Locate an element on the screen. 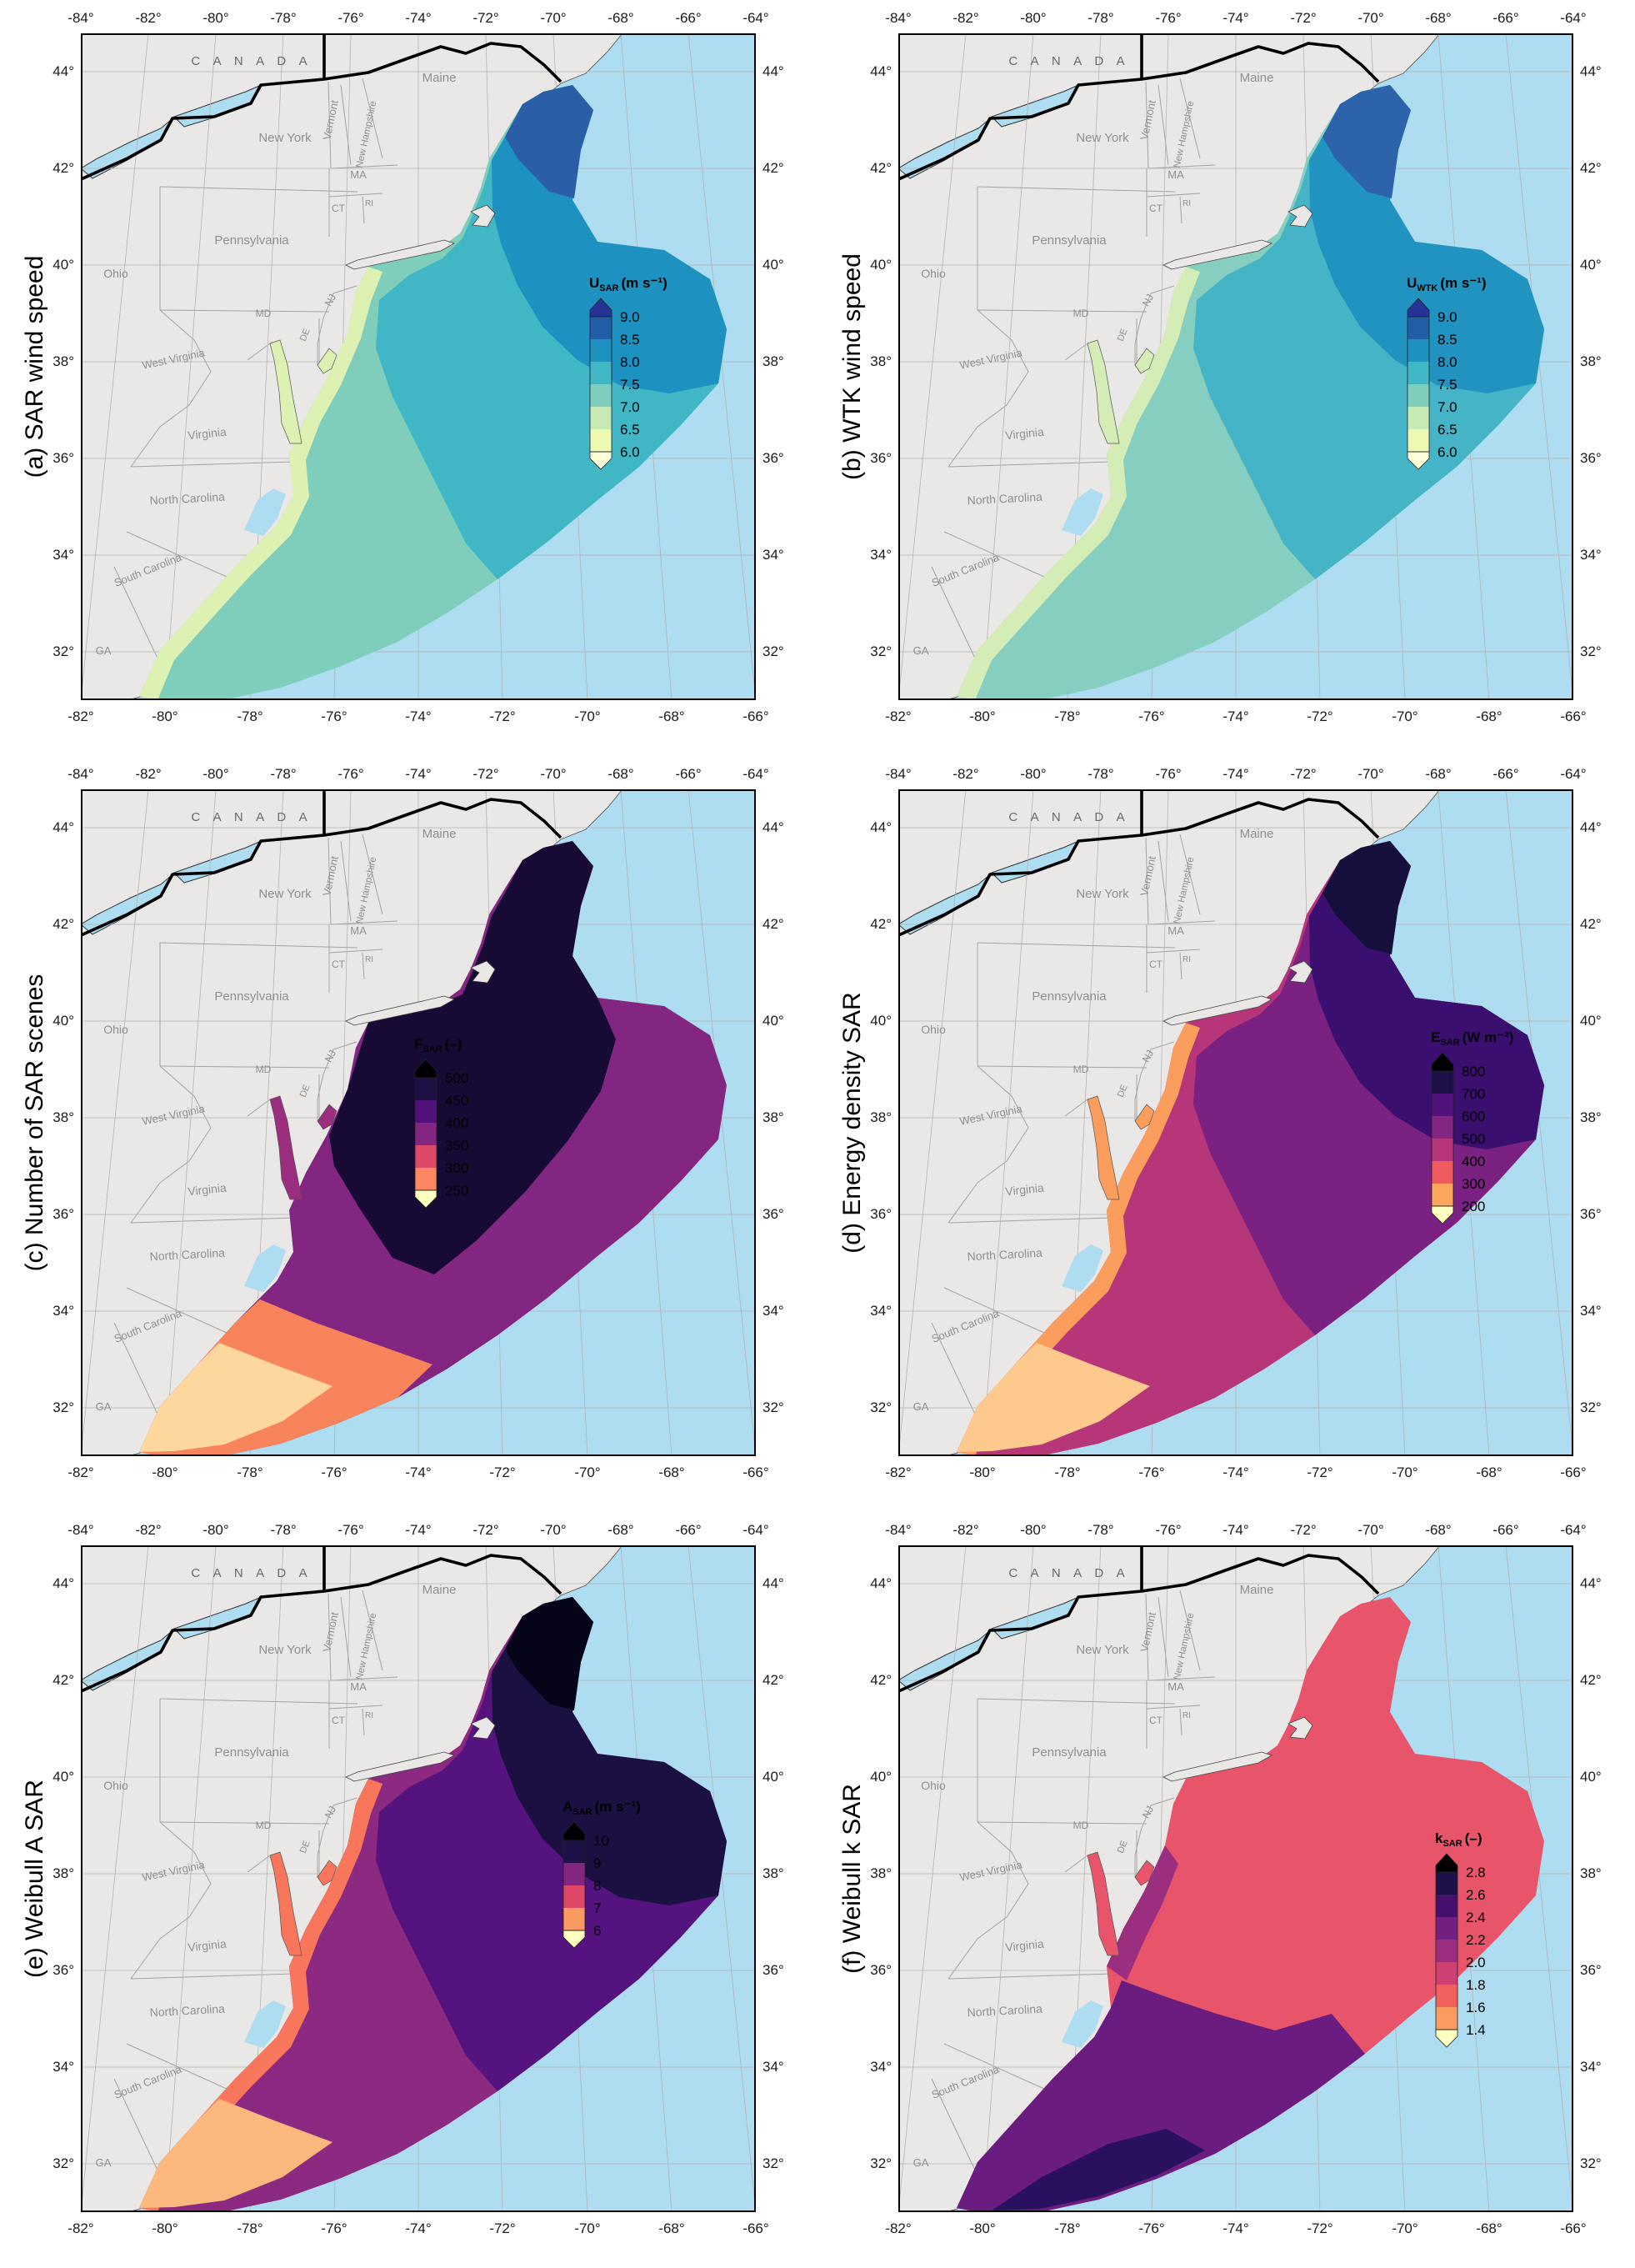  colorbar-svg: 500 450 400 350 300 250 is located at coordinates (441, 1134).